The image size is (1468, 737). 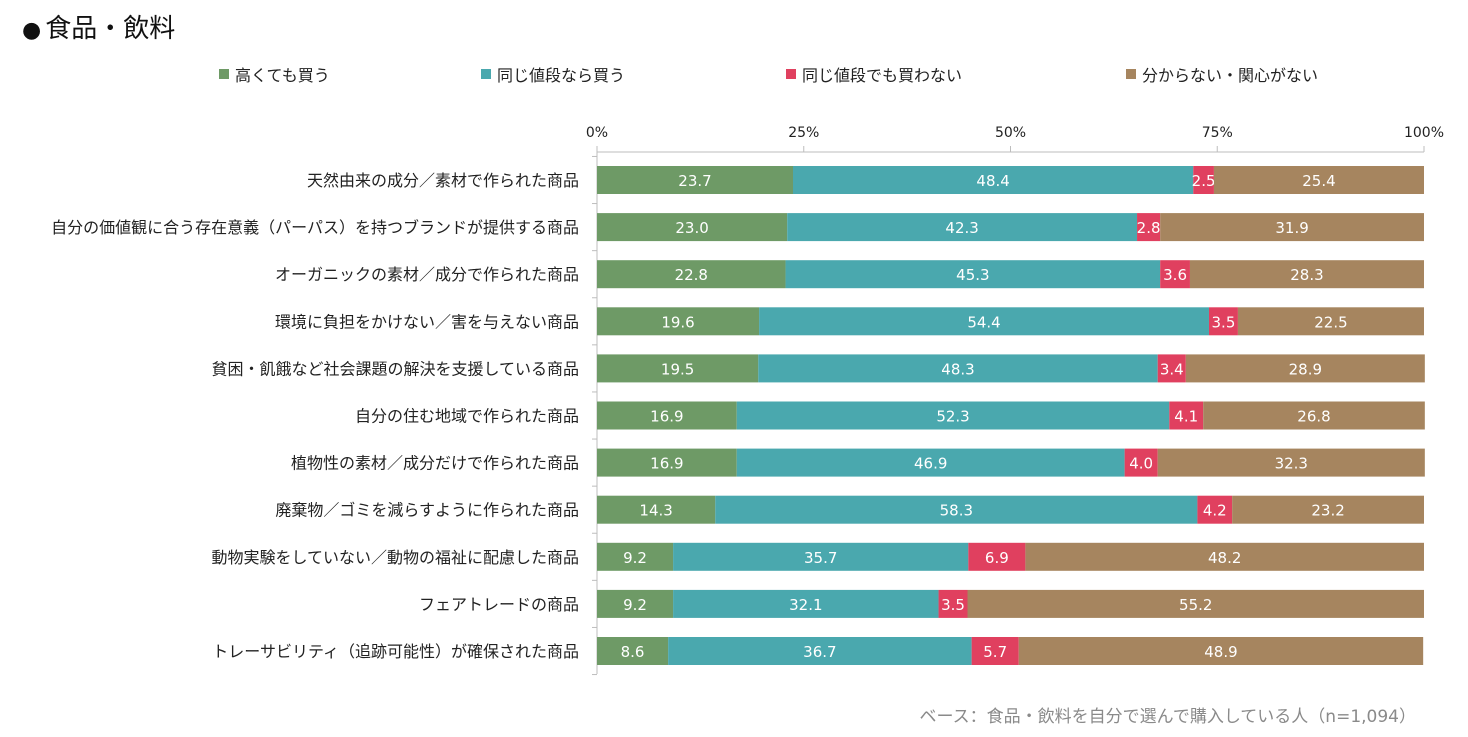 I want to click on data-label: 14.3, so click(x=655, y=511).